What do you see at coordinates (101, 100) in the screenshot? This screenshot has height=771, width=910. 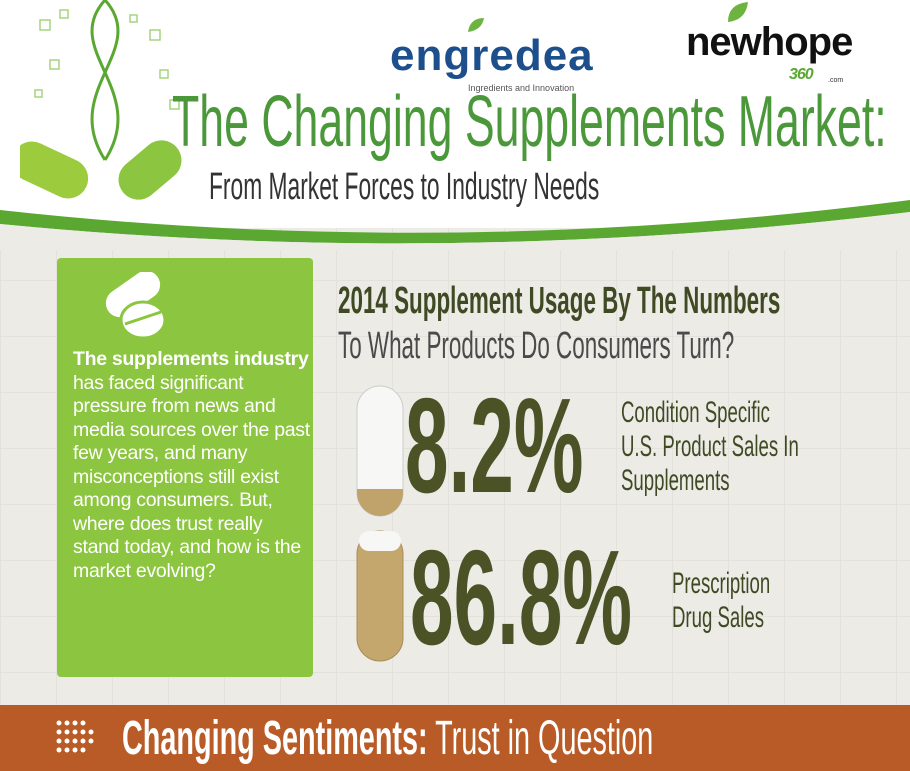 I see `capsule-dna-illustration` at bounding box center [101, 100].